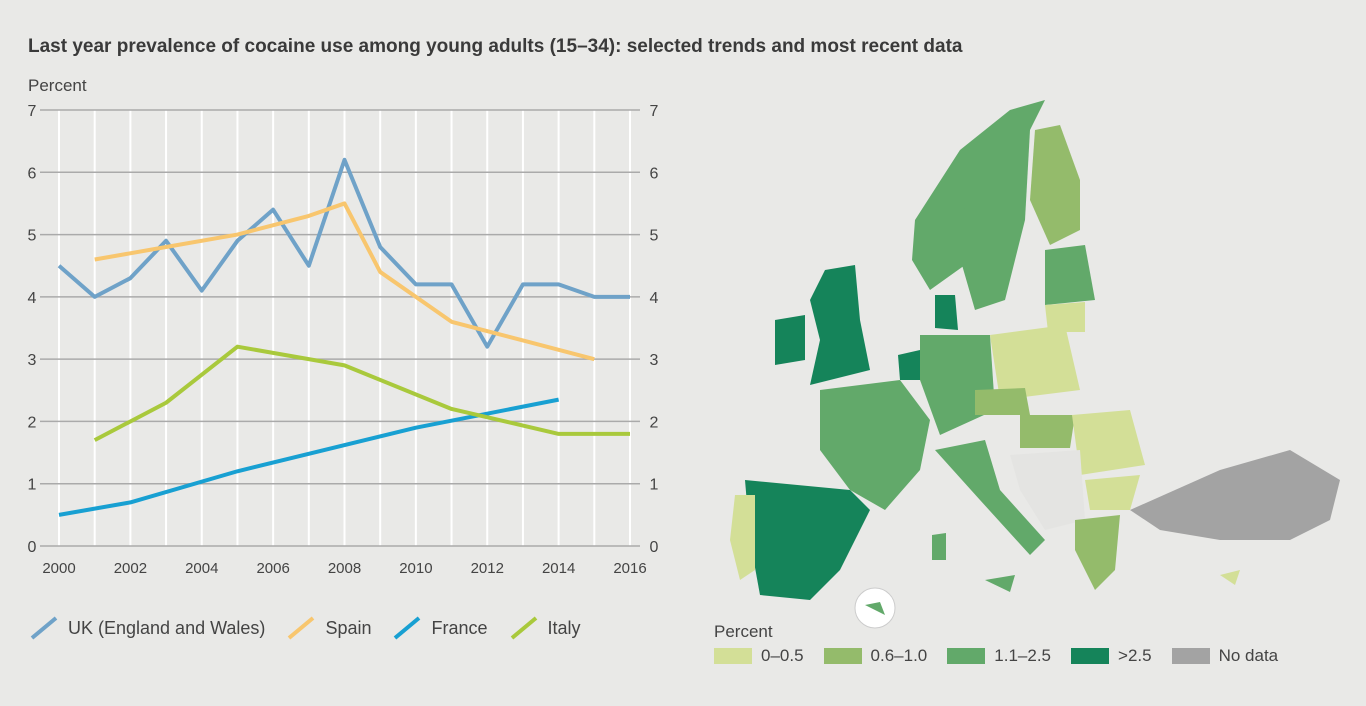 This screenshot has height=706, width=1366. Describe the element at coordinates (899, 655) in the screenshot. I see `map-legend-label: 0.6–1.0` at that location.